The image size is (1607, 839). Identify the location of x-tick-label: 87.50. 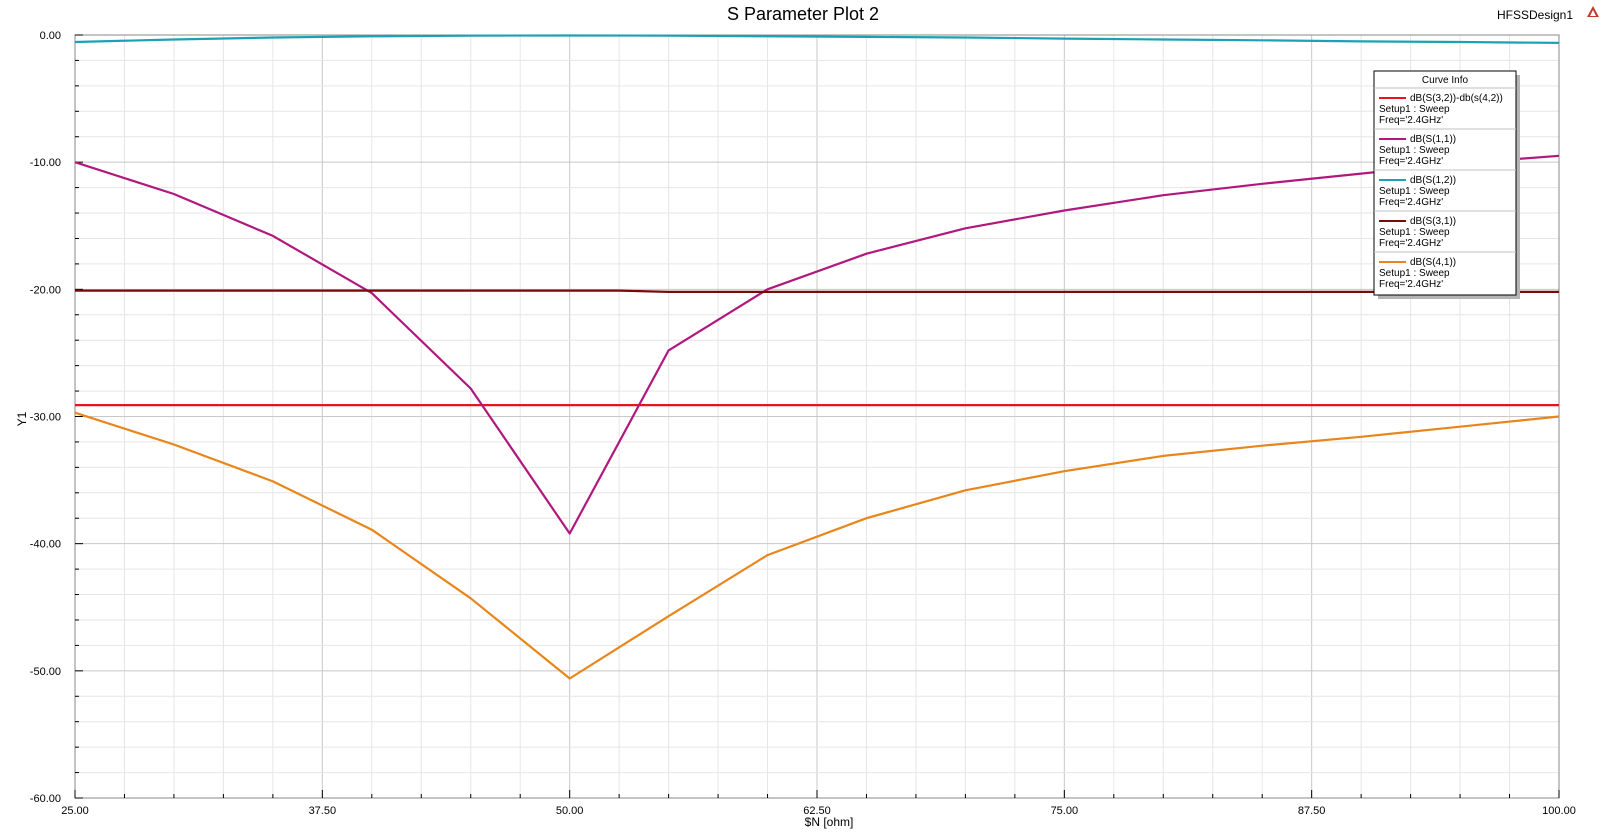
(1312, 811).